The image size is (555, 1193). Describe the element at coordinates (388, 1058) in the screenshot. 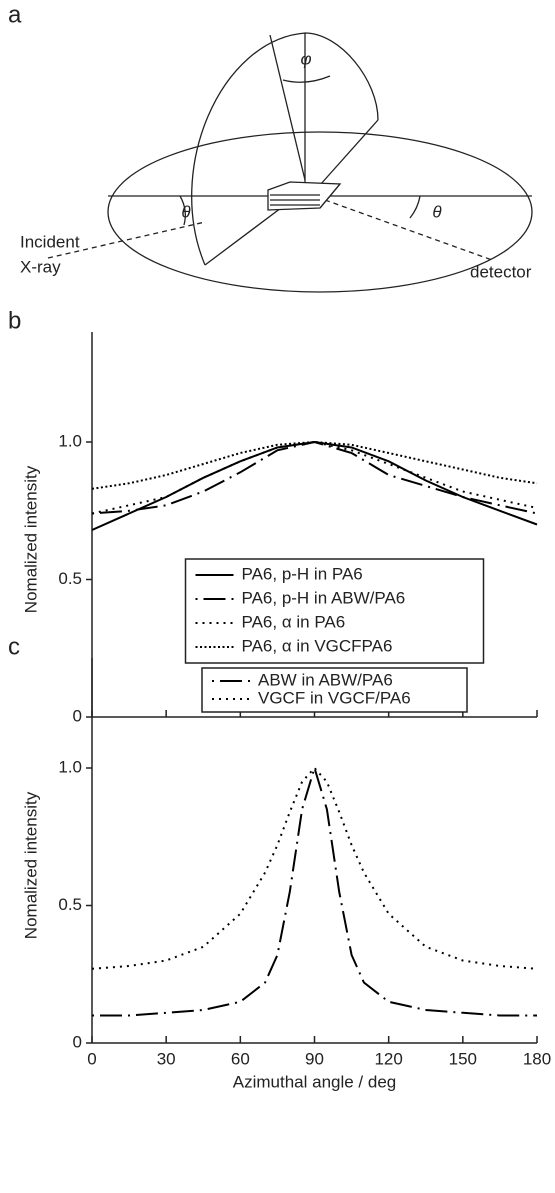

I see `x-tick-label: 120` at that location.